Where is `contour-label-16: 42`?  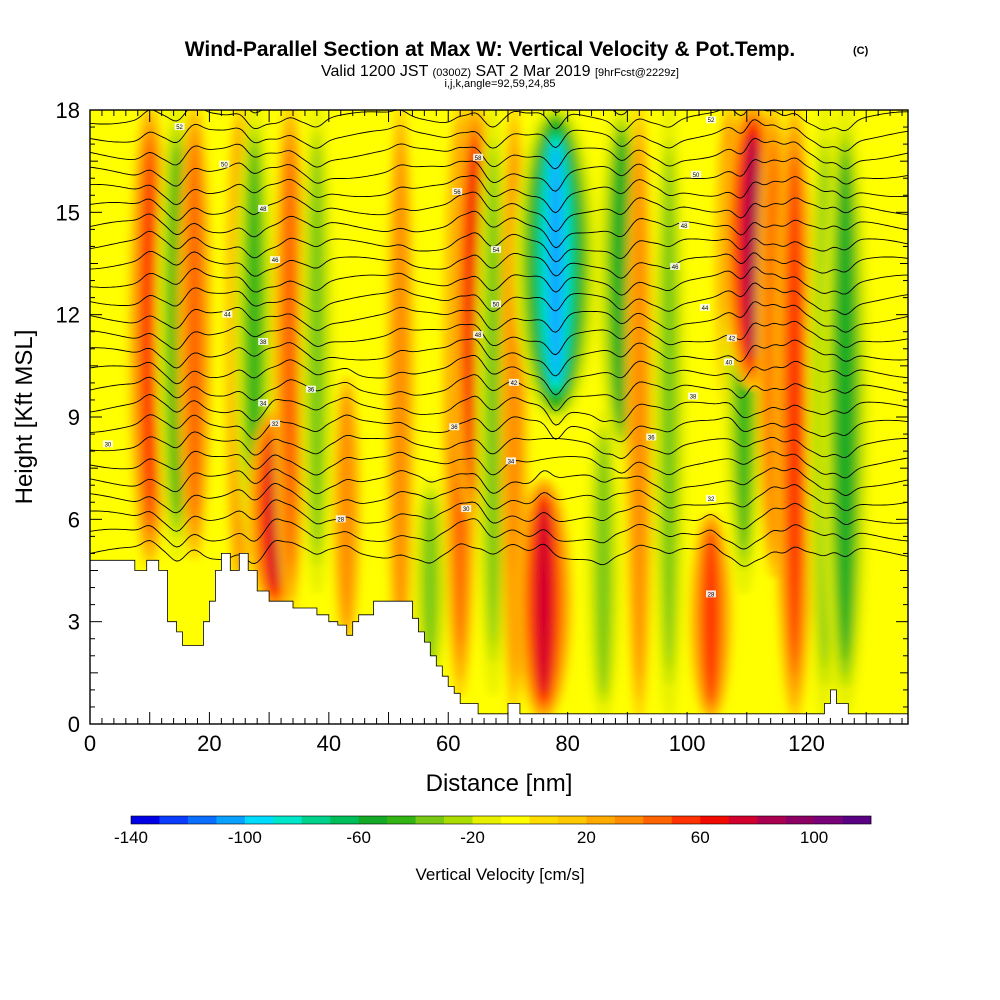 contour-label-16: 42 is located at coordinates (514, 384).